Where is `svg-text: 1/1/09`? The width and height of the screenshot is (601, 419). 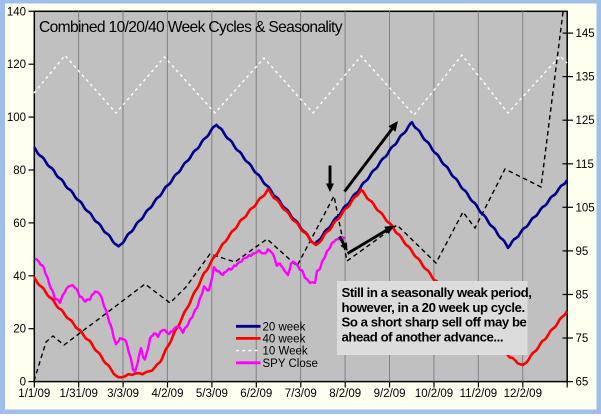
svg-text: 1/1/09 is located at coordinates (34, 394).